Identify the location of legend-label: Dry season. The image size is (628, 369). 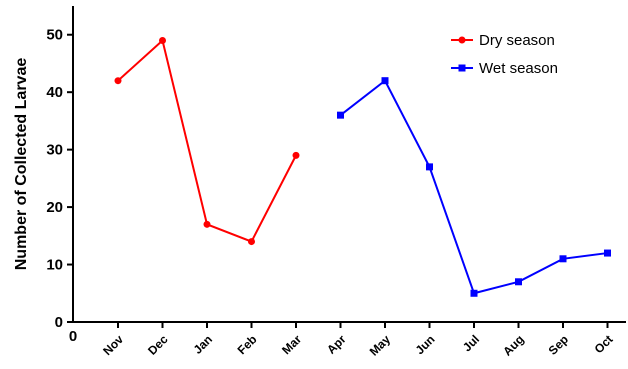
(517, 40).